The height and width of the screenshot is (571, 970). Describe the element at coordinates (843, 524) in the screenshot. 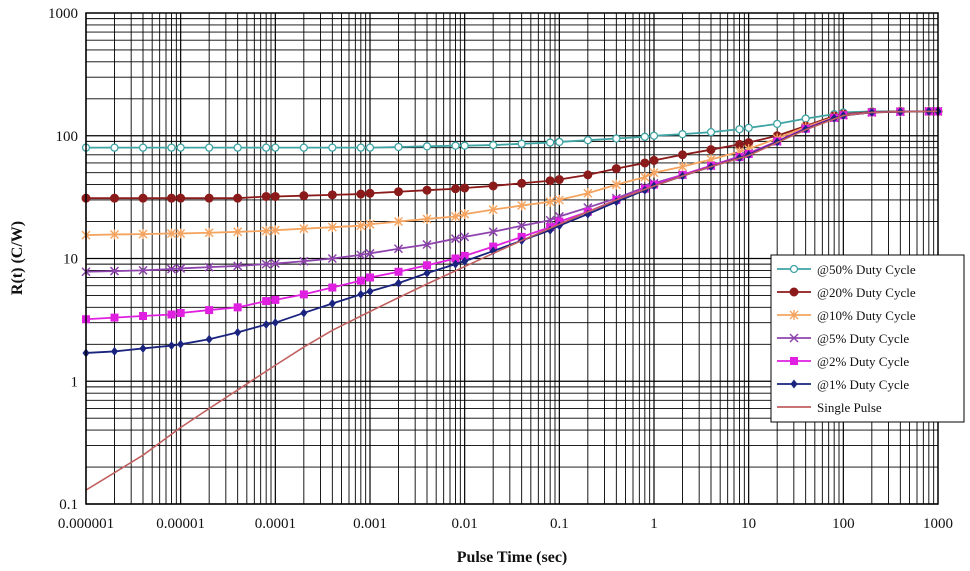

I see `x-tick-label: 100` at that location.